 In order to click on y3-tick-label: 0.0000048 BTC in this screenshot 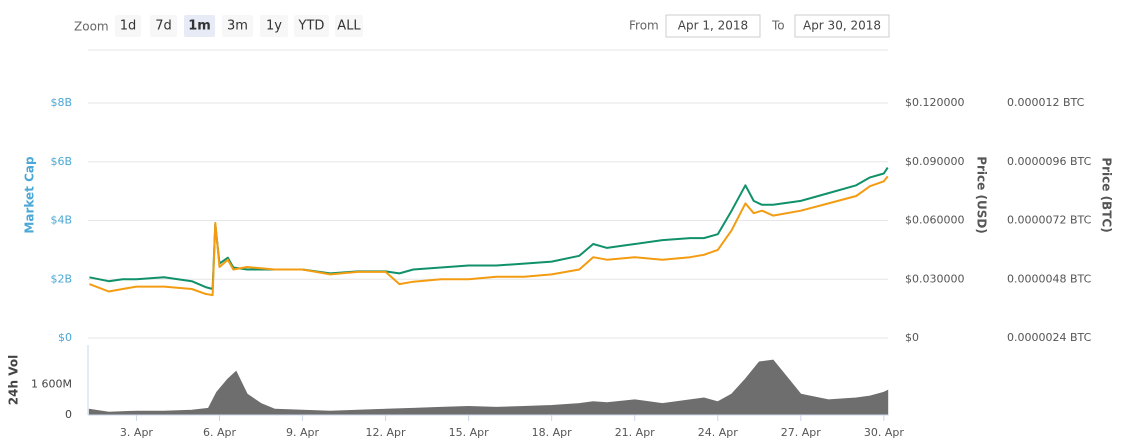, I will do `click(1049, 278)`.